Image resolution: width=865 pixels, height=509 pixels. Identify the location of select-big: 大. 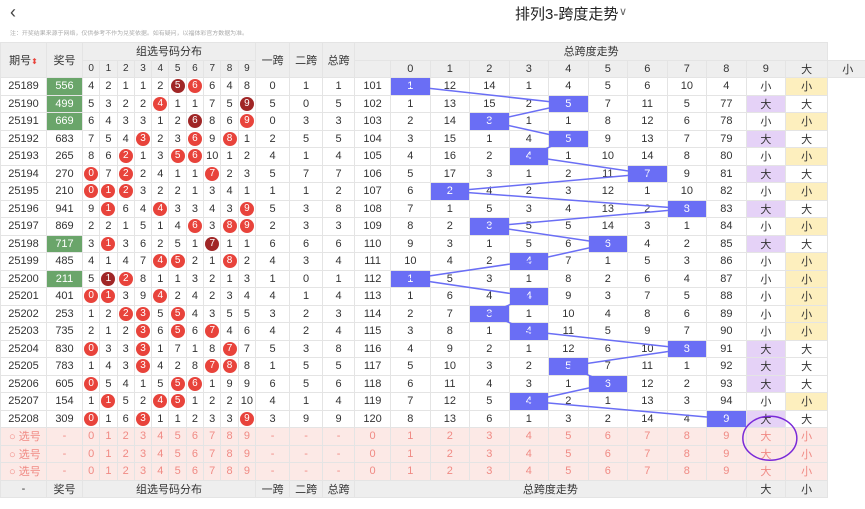
(765, 437).